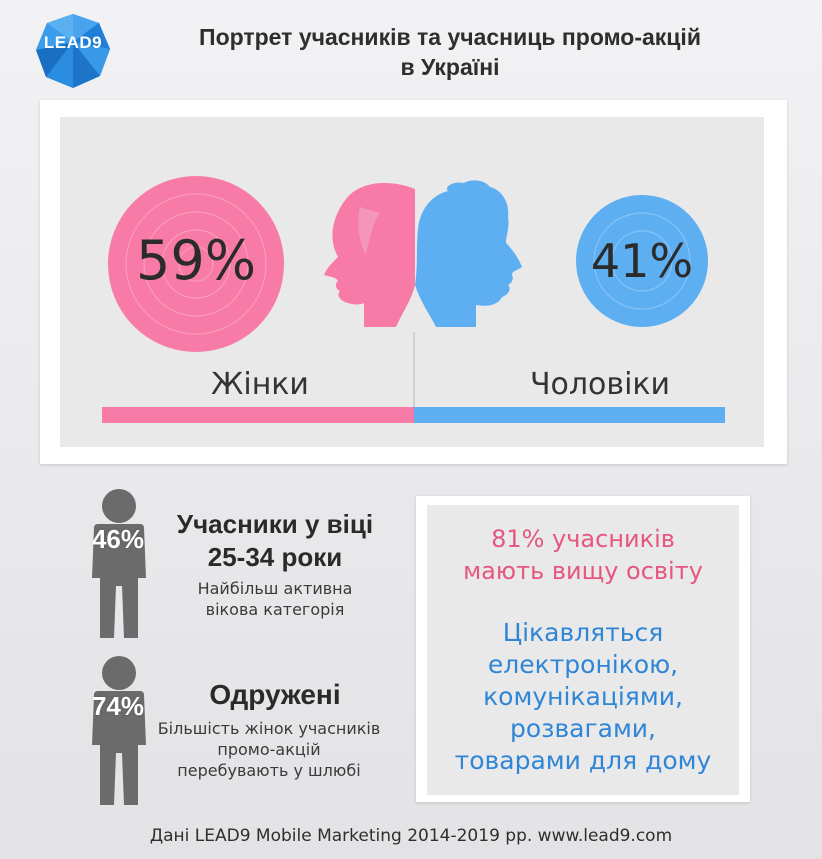  I want to click on age-subtitle: Найбільш активна вікова категорія, so click(275, 599).